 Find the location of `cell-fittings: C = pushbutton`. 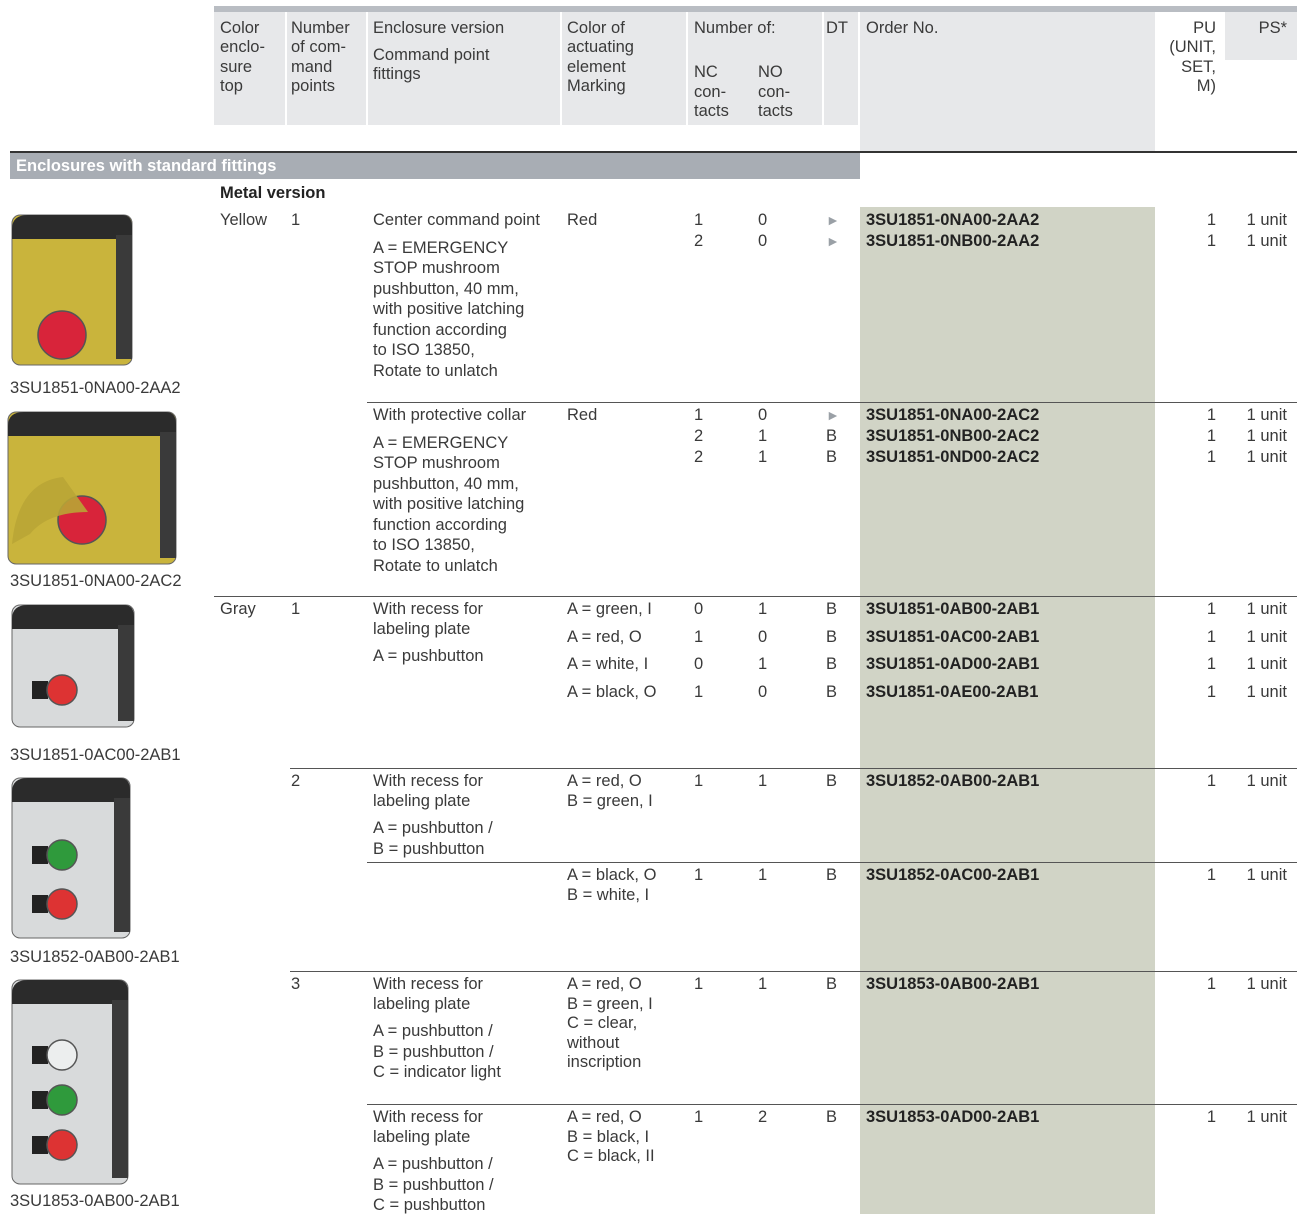

cell-fittings: C = pushbutton is located at coordinates (429, 1205).